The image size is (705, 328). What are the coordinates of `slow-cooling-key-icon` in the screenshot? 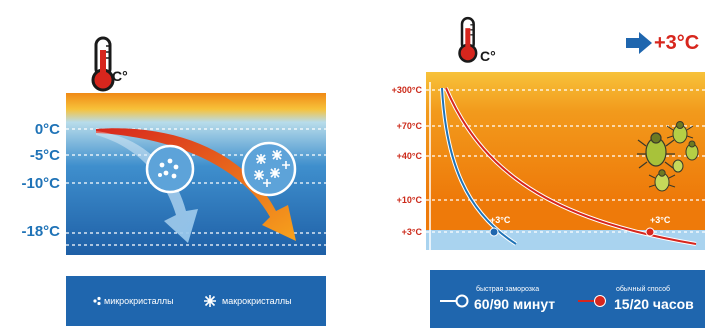 It's located at (592, 301).